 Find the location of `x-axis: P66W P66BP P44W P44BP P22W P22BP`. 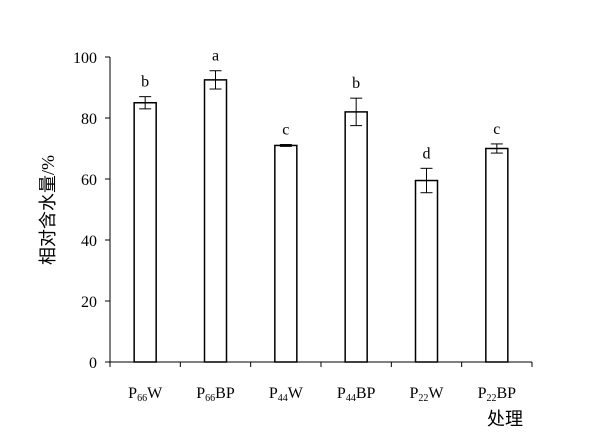

x-axis: P66W P66BP P44W P44BP P22W P22BP is located at coordinates (321, 382).